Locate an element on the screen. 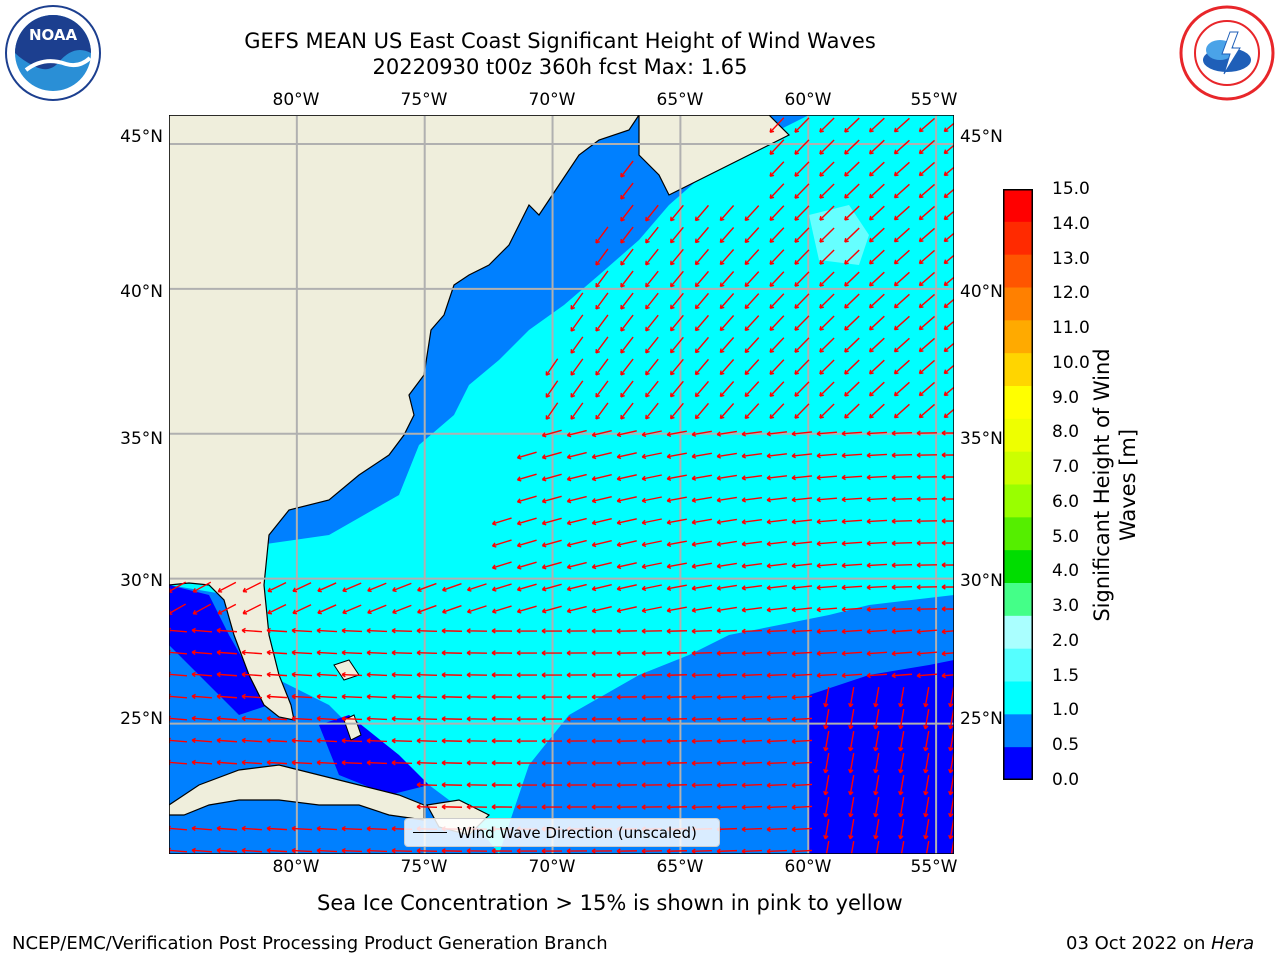 The image size is (1280, 960). colorbar-tick-label: 15.0 is located at coordinates (1071, 189).